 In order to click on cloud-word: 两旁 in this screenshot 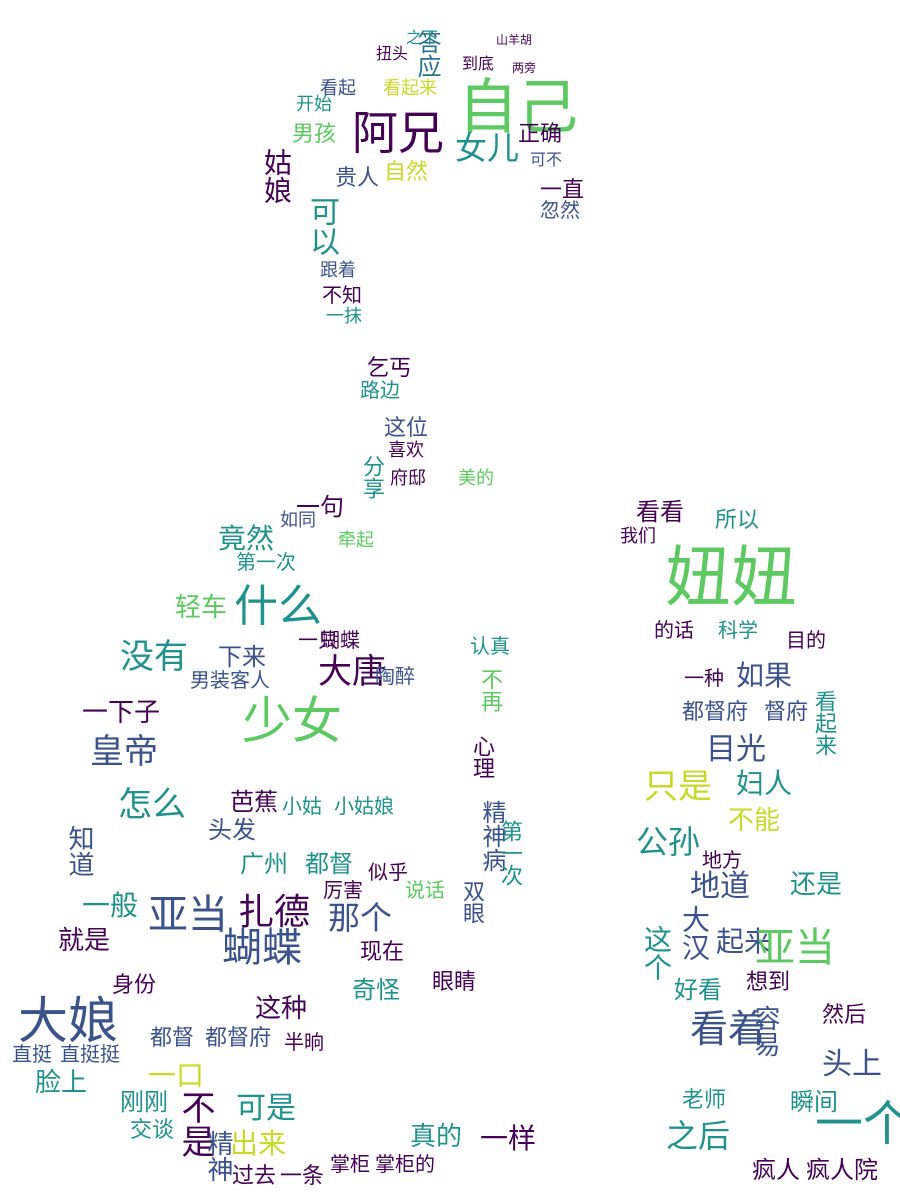, I will do `click(524, 68)`.